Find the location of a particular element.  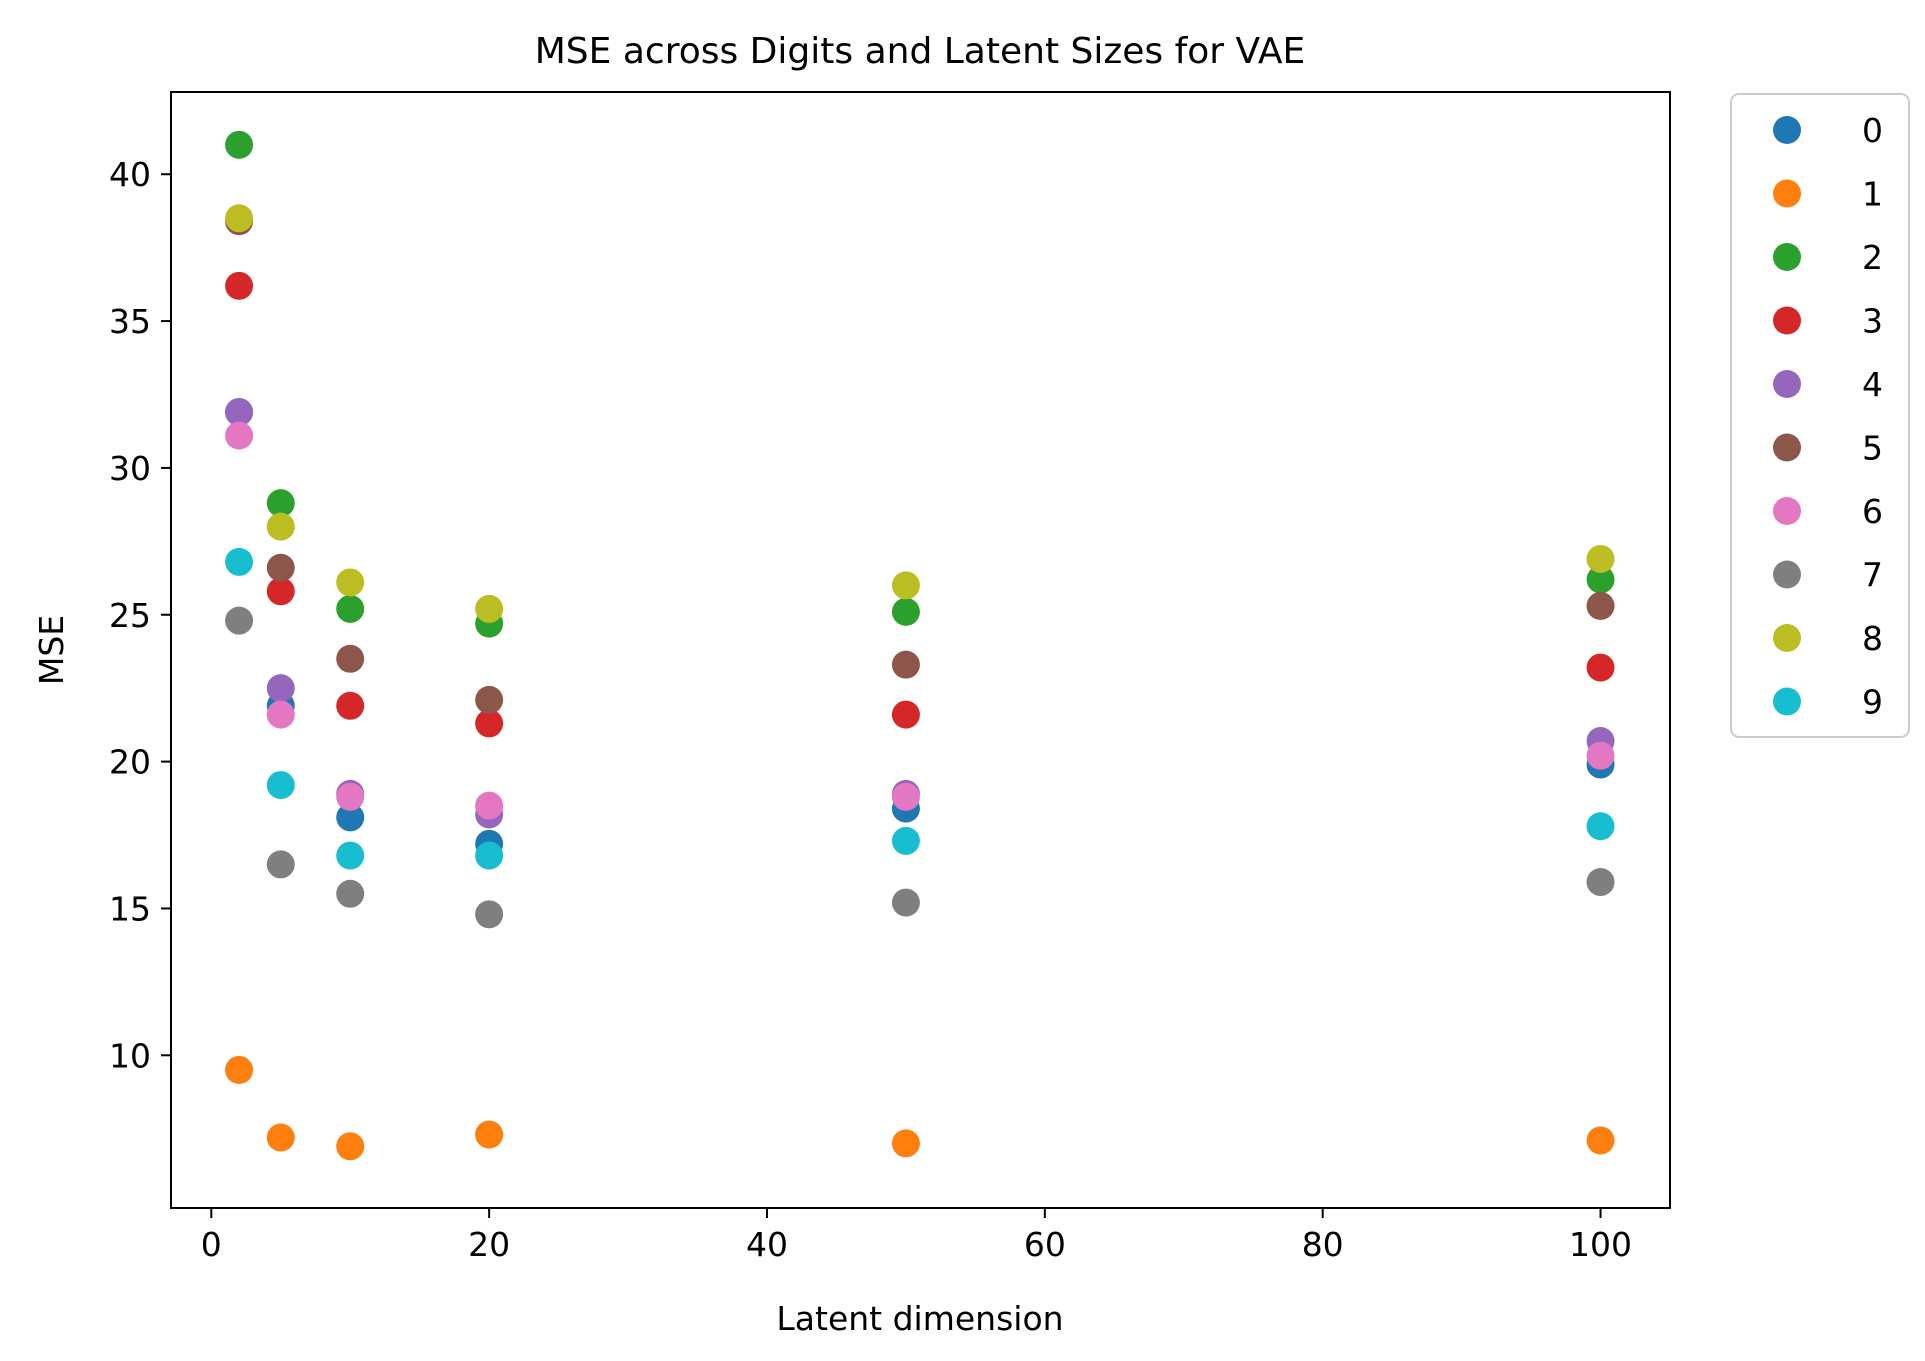

legend-items: 0 1 2 3 4 5 6 7 8 9 is located at coordinates (1828, 416).